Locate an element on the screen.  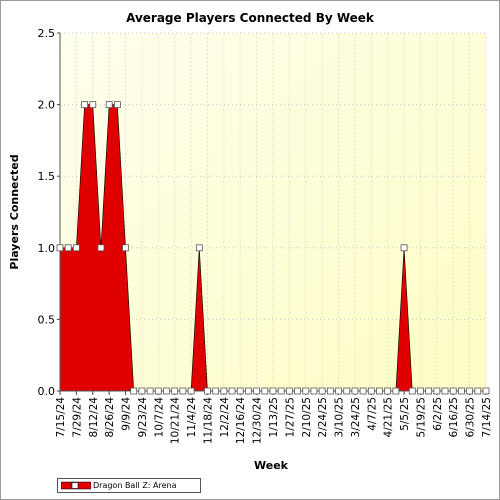
legend: Dragon Ball Z: Arena is located at coordinates (129, 485).